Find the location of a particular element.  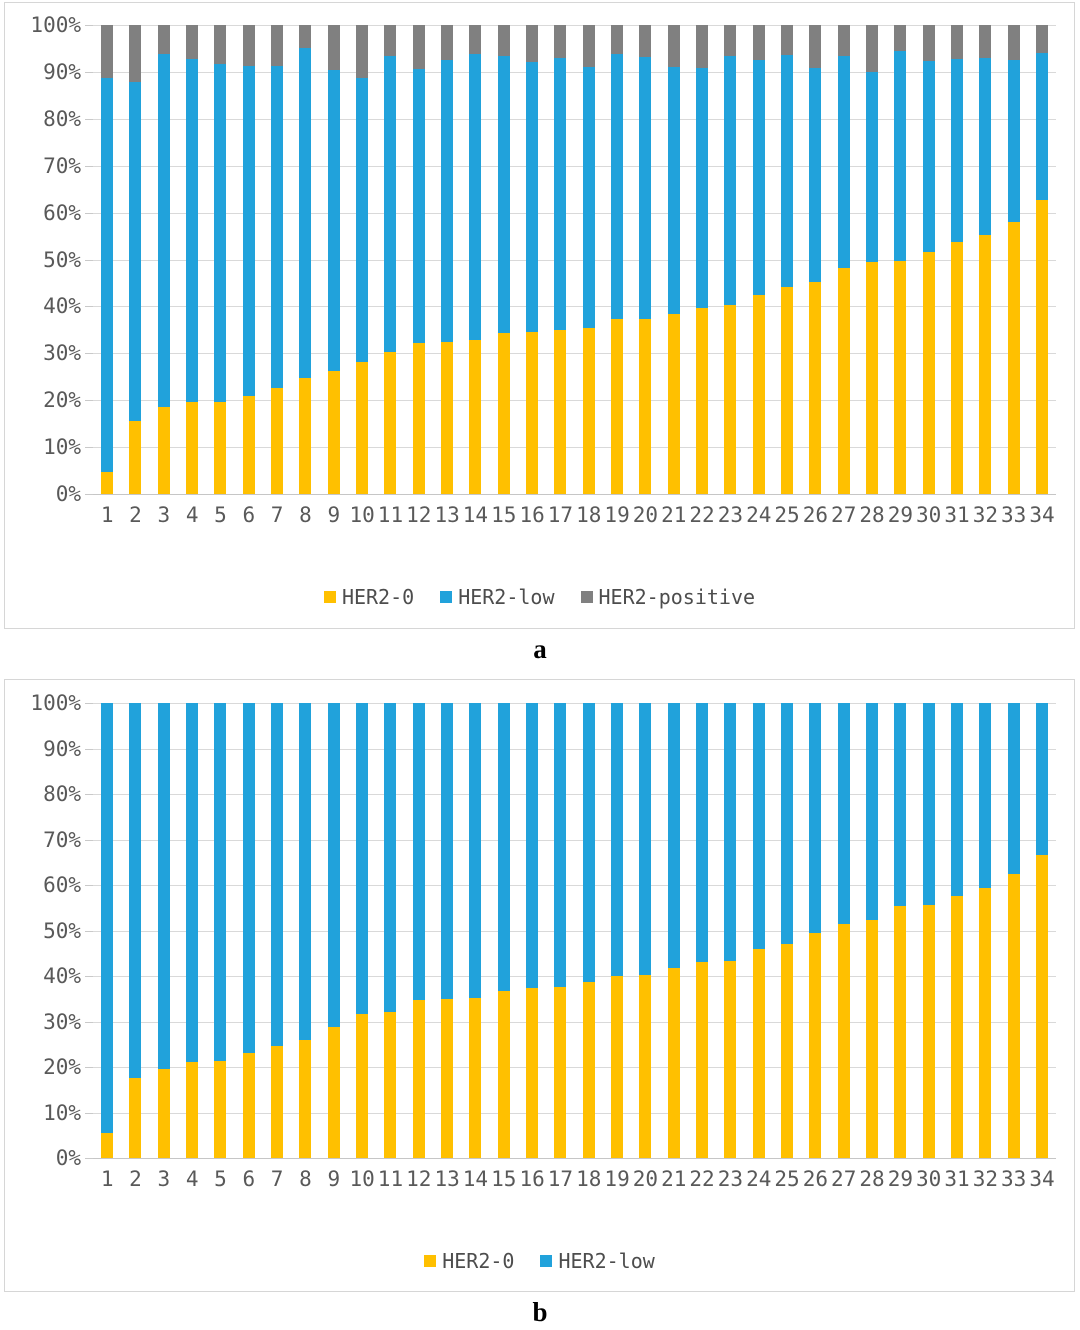

y-axis-tick-label: 40% is located at coordinates (62, 976).